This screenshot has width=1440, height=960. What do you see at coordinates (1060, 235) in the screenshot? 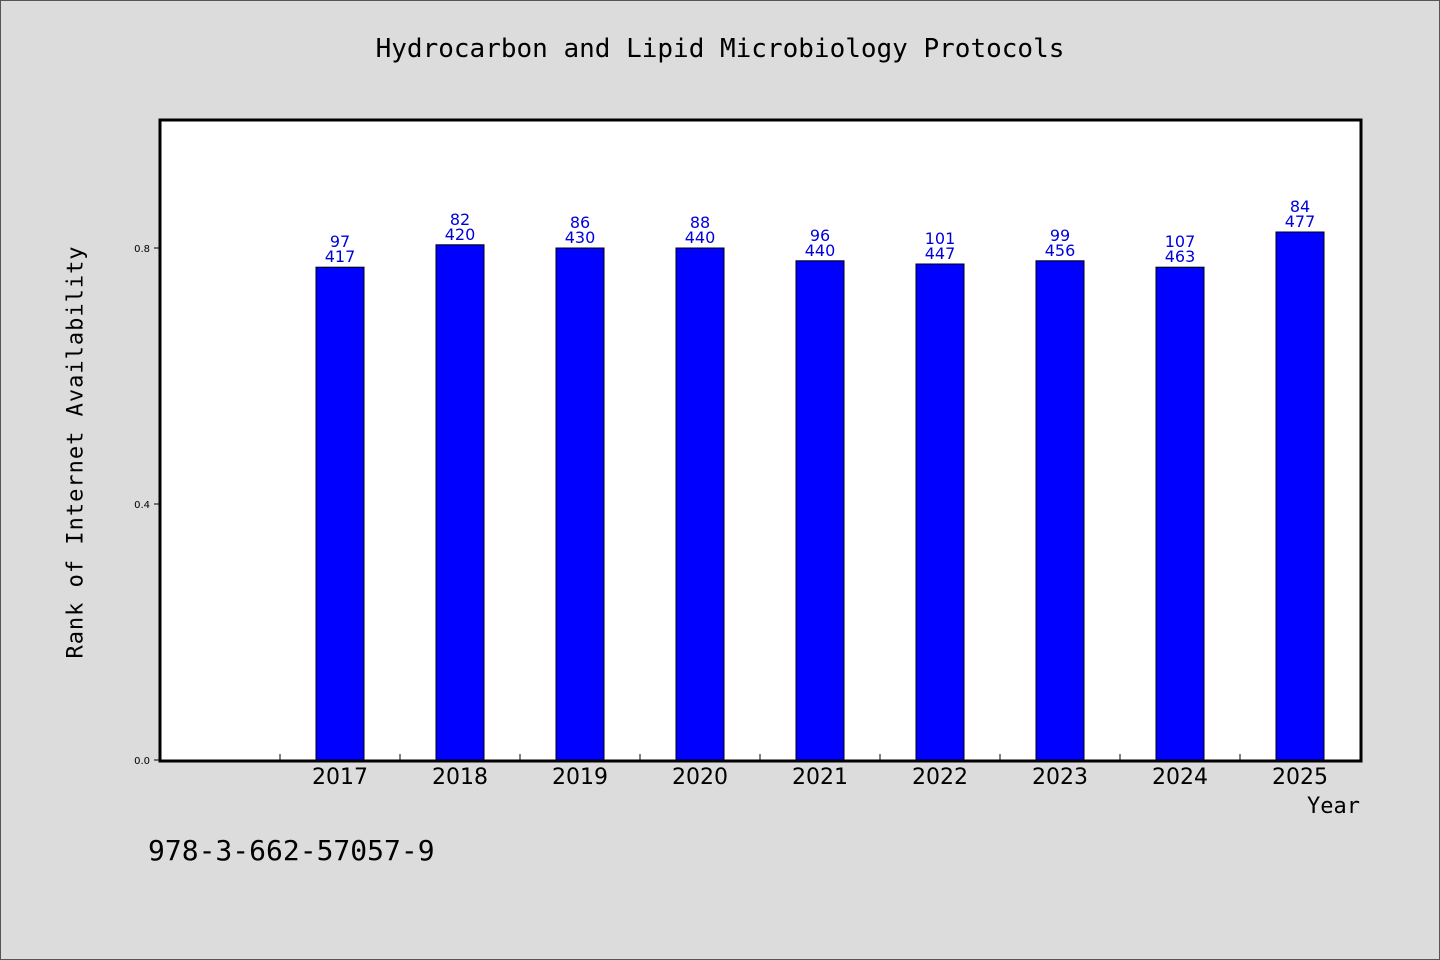
I see `data-label-top: 99` at bounding box center [1060, 235].